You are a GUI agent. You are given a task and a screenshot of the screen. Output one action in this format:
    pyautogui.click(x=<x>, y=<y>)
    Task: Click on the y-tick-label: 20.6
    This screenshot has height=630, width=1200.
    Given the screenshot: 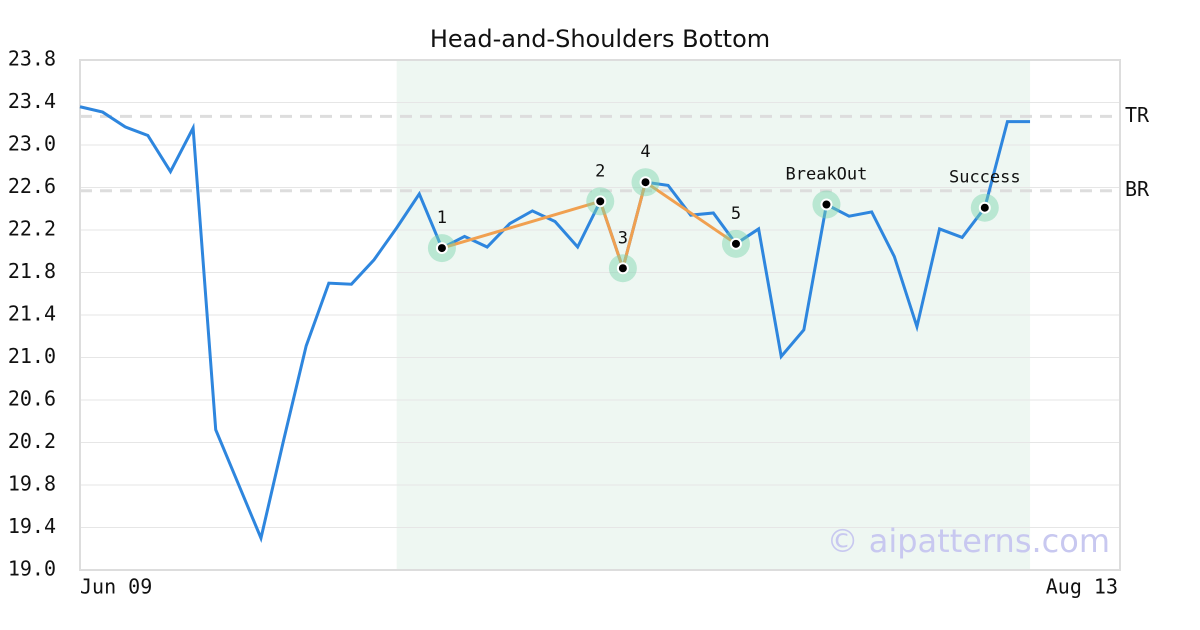 What is the action you would take?
    pyautogui.click(x=32, y=399)
    